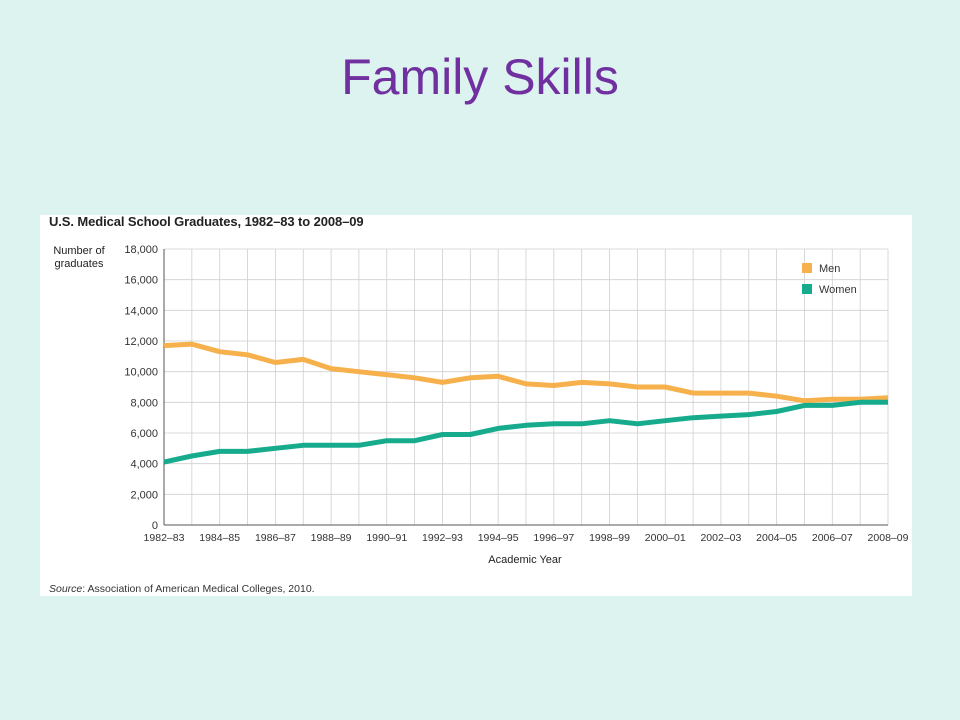 This screenshot has height=720, width=960. Describe the element at coordinates (776, 538) in the screenshot. I see `x-tick-label: 2004–05` at that location.